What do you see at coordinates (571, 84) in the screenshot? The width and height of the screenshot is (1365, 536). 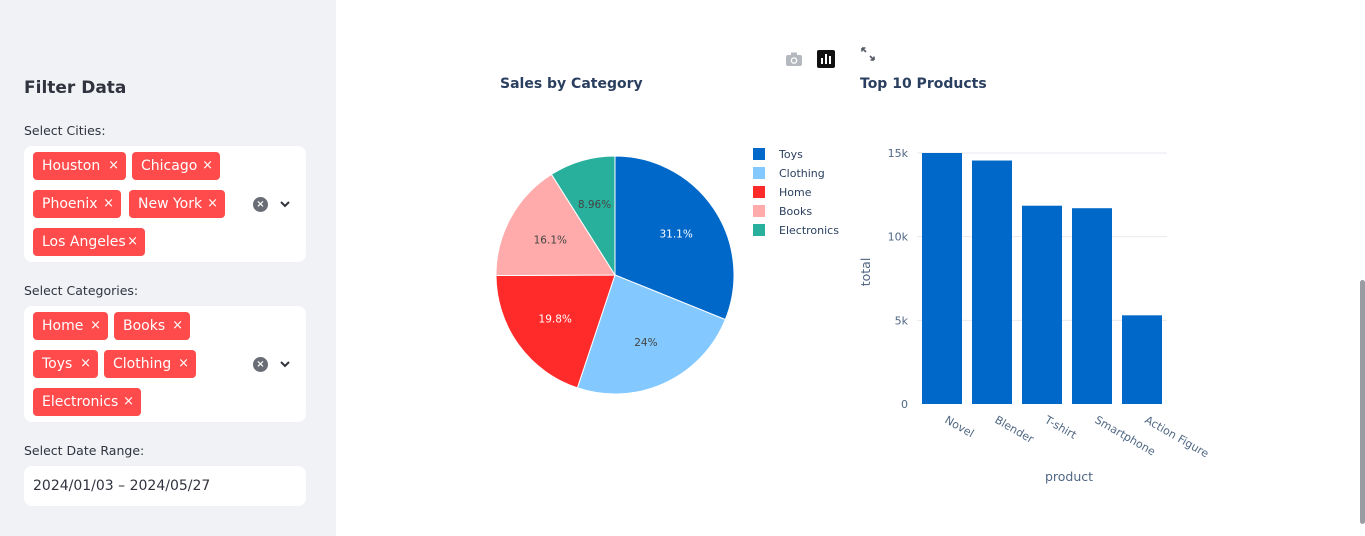 I see `pie-chart-title: Sales by Category` at bounding box center [571, 84].